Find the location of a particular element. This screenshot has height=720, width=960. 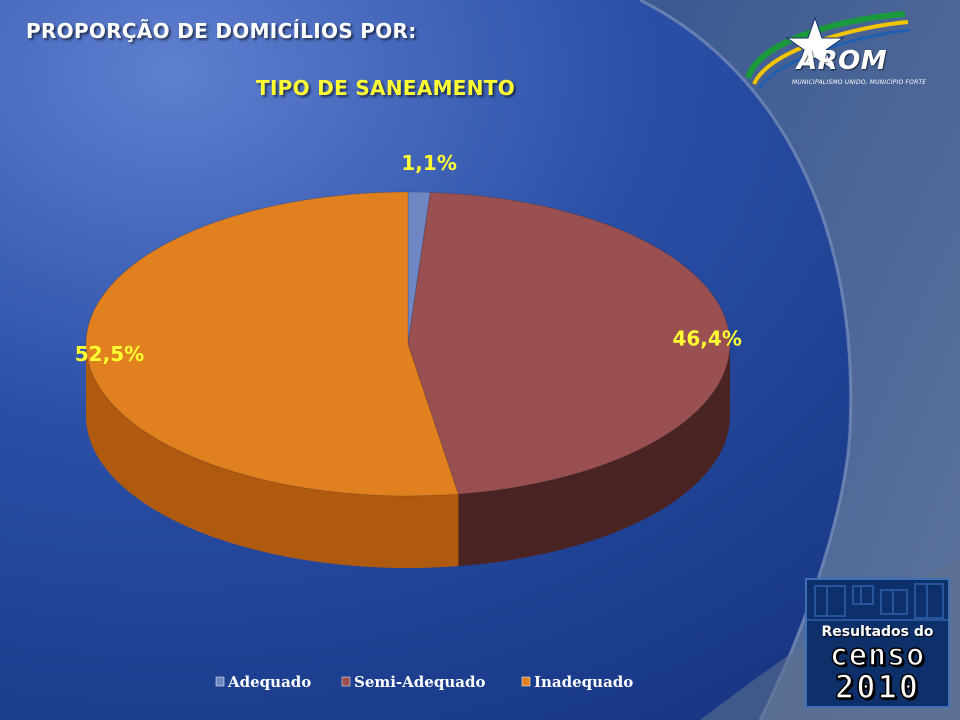

pie-label-inadequado: 52,5% is located at coordinates (109, 354).